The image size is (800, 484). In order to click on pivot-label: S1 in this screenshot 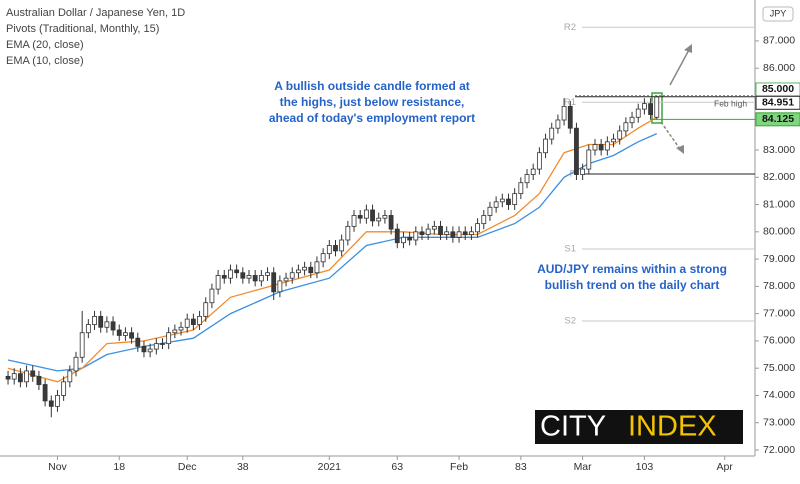, I will do `click(570, 249)`.